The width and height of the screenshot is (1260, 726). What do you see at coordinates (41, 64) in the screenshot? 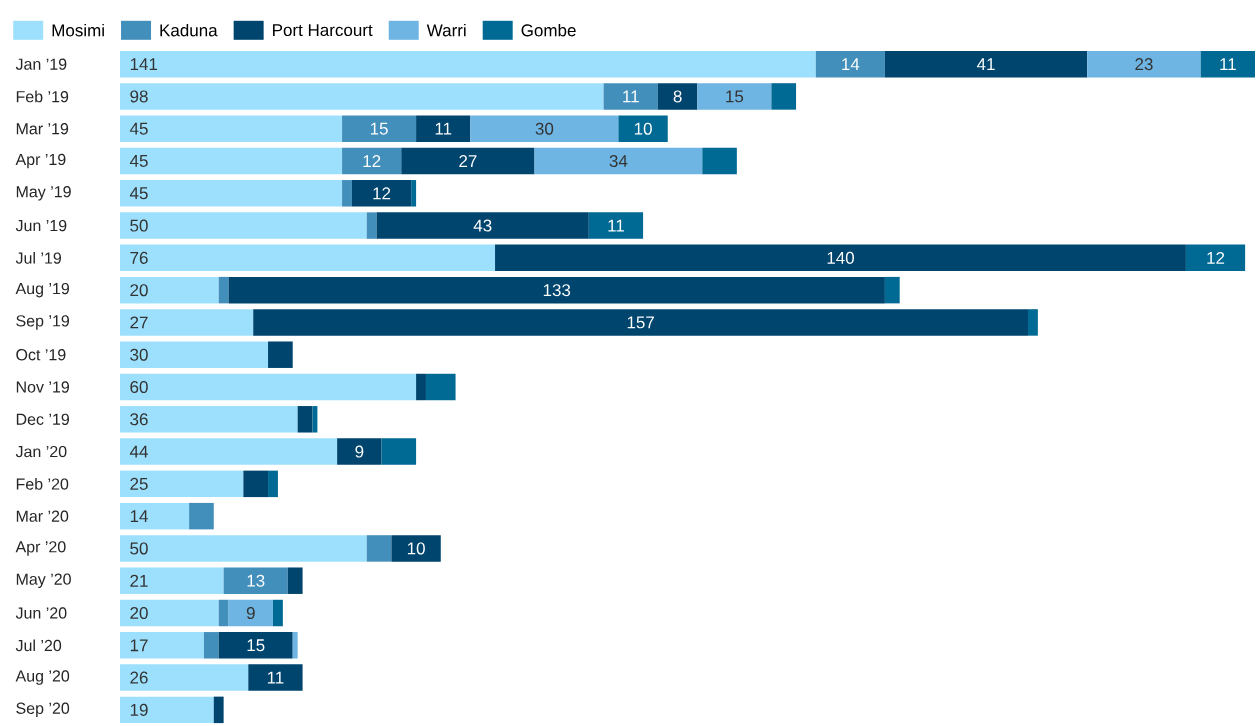
I see `y-tick-label: Jan ’19` at bounding box center [41, 64].